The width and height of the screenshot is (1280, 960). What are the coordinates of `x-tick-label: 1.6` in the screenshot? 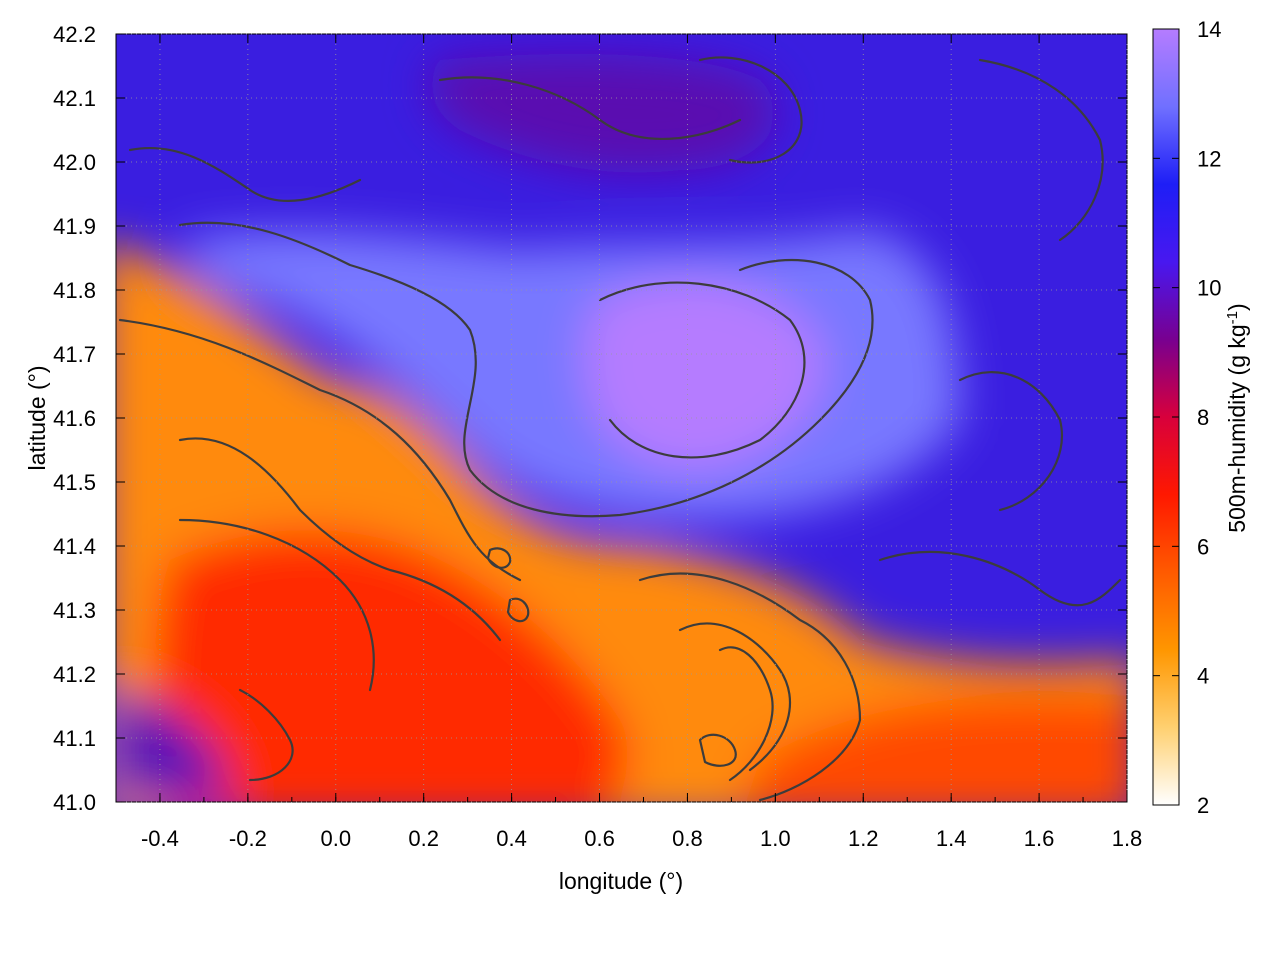 It's located at (1039, 838).